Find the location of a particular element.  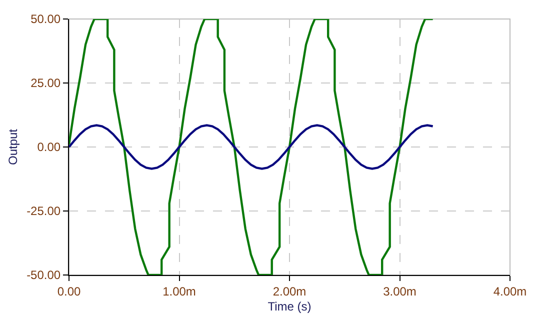

y-tick-label: 50.00 is located at coordinates (45, 19).